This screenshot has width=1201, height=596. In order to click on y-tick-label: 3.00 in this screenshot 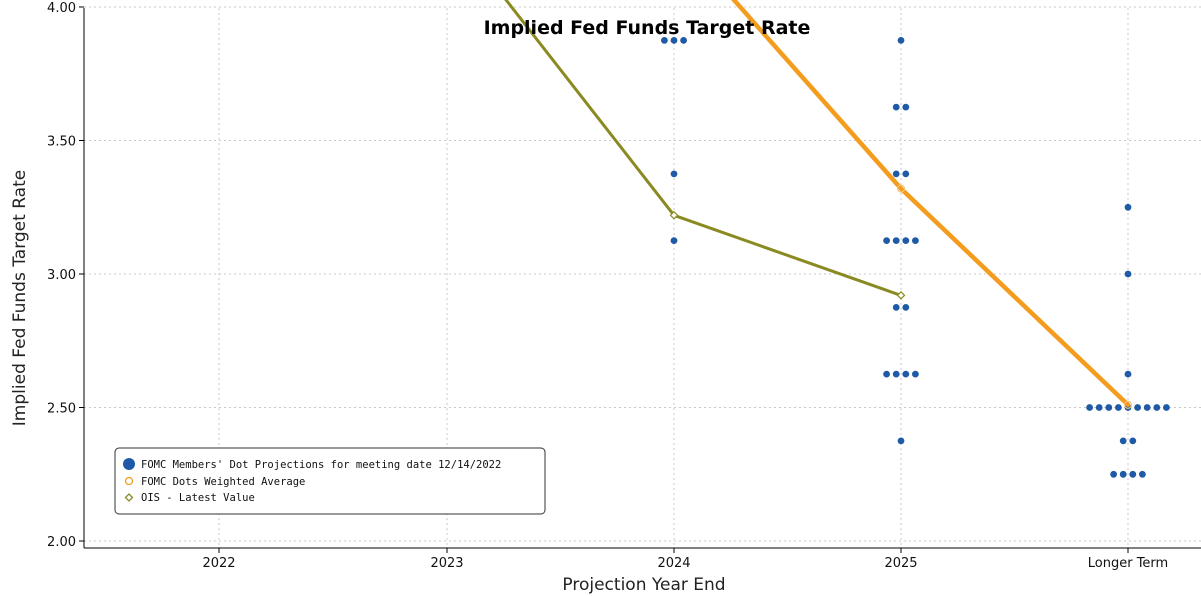, I will do `click(61, 275)`.